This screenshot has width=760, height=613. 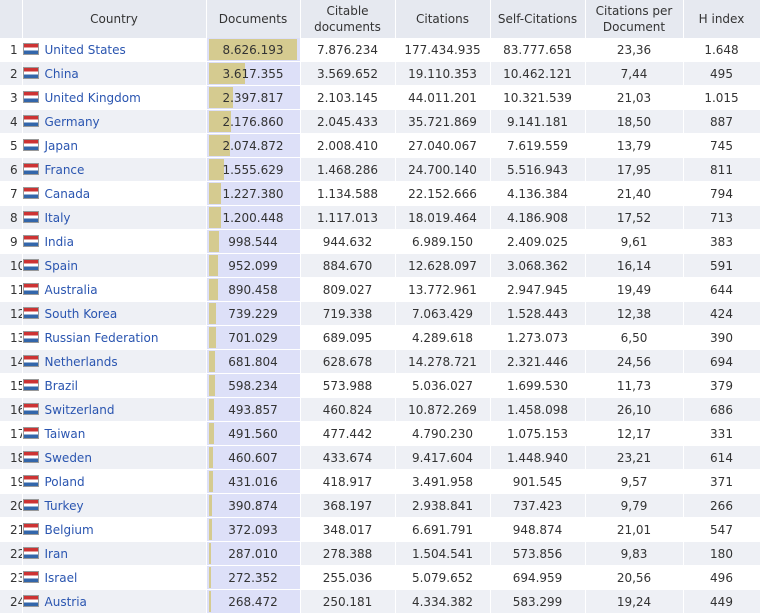 What do you see at coordinates (253, 385) in the screenshot?
I see `documents-value: 598.234` at bounding box center [253, 385].